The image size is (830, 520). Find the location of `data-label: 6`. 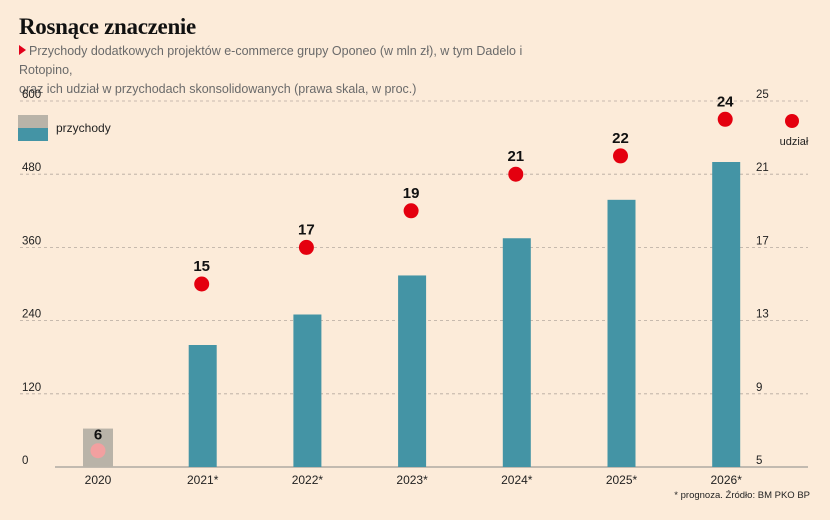

data-label: 6 is located at coordinates (98, 435).